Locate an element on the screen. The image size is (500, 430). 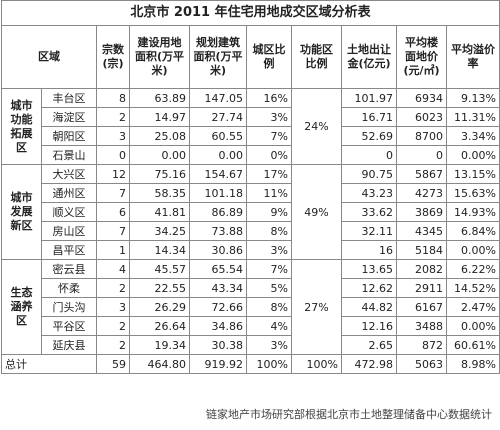
function-ratio: 49% is located at coordinates (316, 212).